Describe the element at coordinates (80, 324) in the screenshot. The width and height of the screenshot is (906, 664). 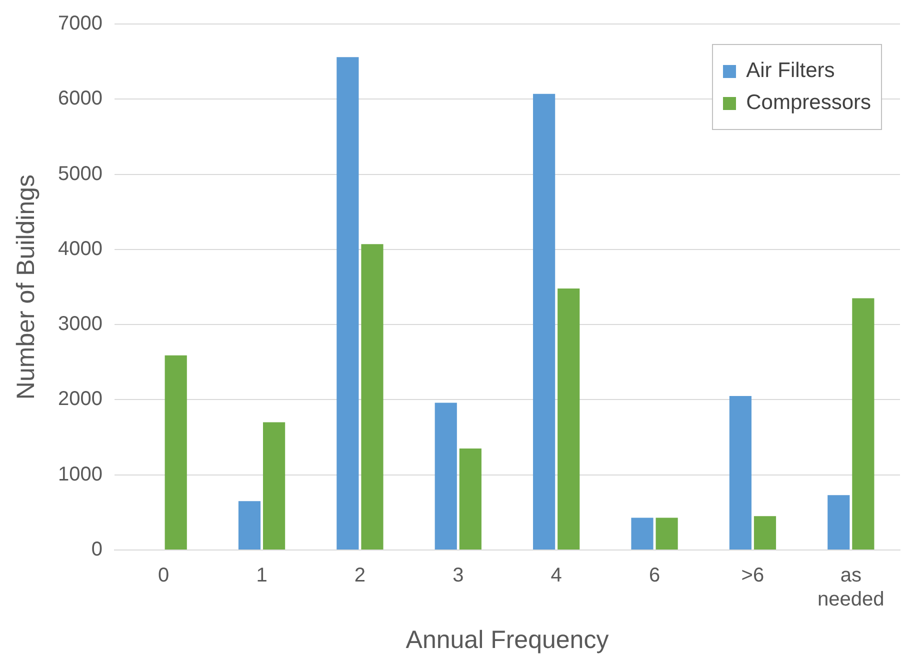
I see `y-tick-label: 3000` at that location.